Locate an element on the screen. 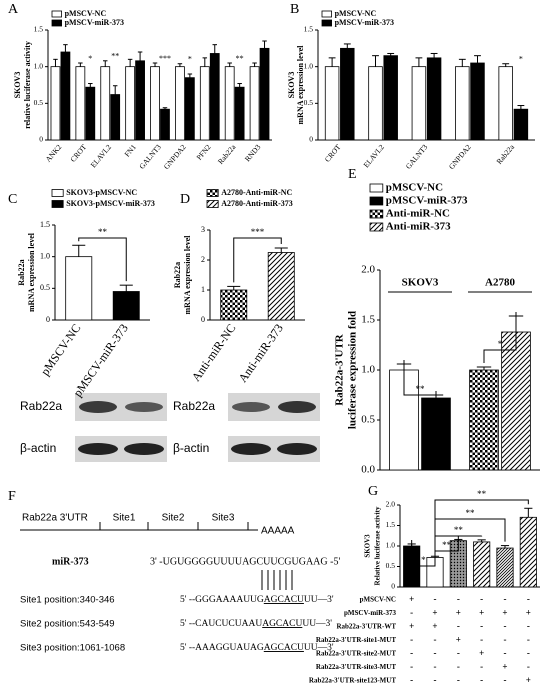  panel-label: B is located at coordinates (294, 9).